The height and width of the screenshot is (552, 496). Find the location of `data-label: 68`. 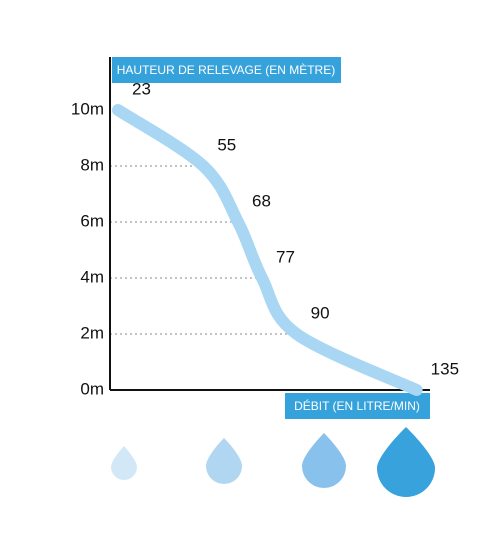

data-label: 68 is located at coordinates (261, 200).